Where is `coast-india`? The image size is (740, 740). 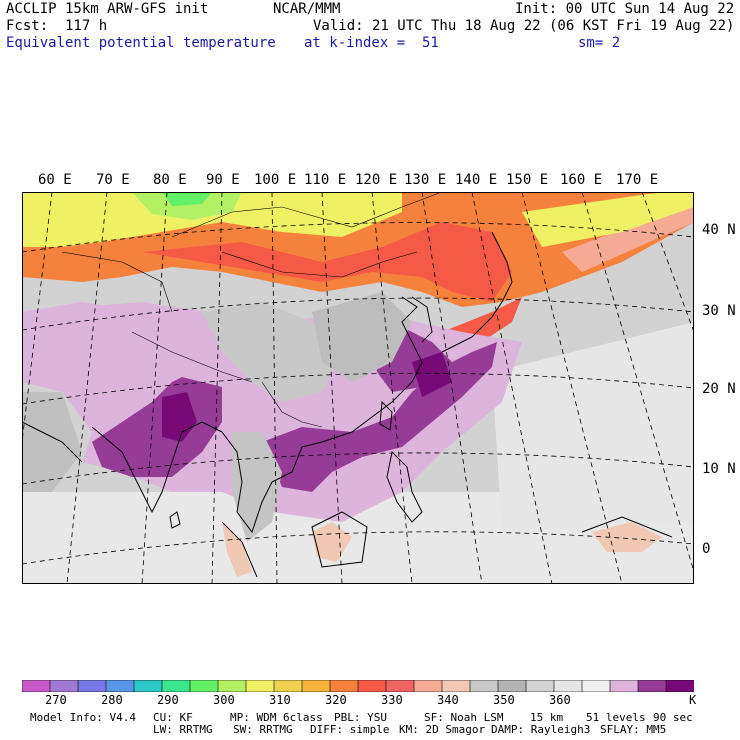 coast-india is located at coordinates (157, 467).